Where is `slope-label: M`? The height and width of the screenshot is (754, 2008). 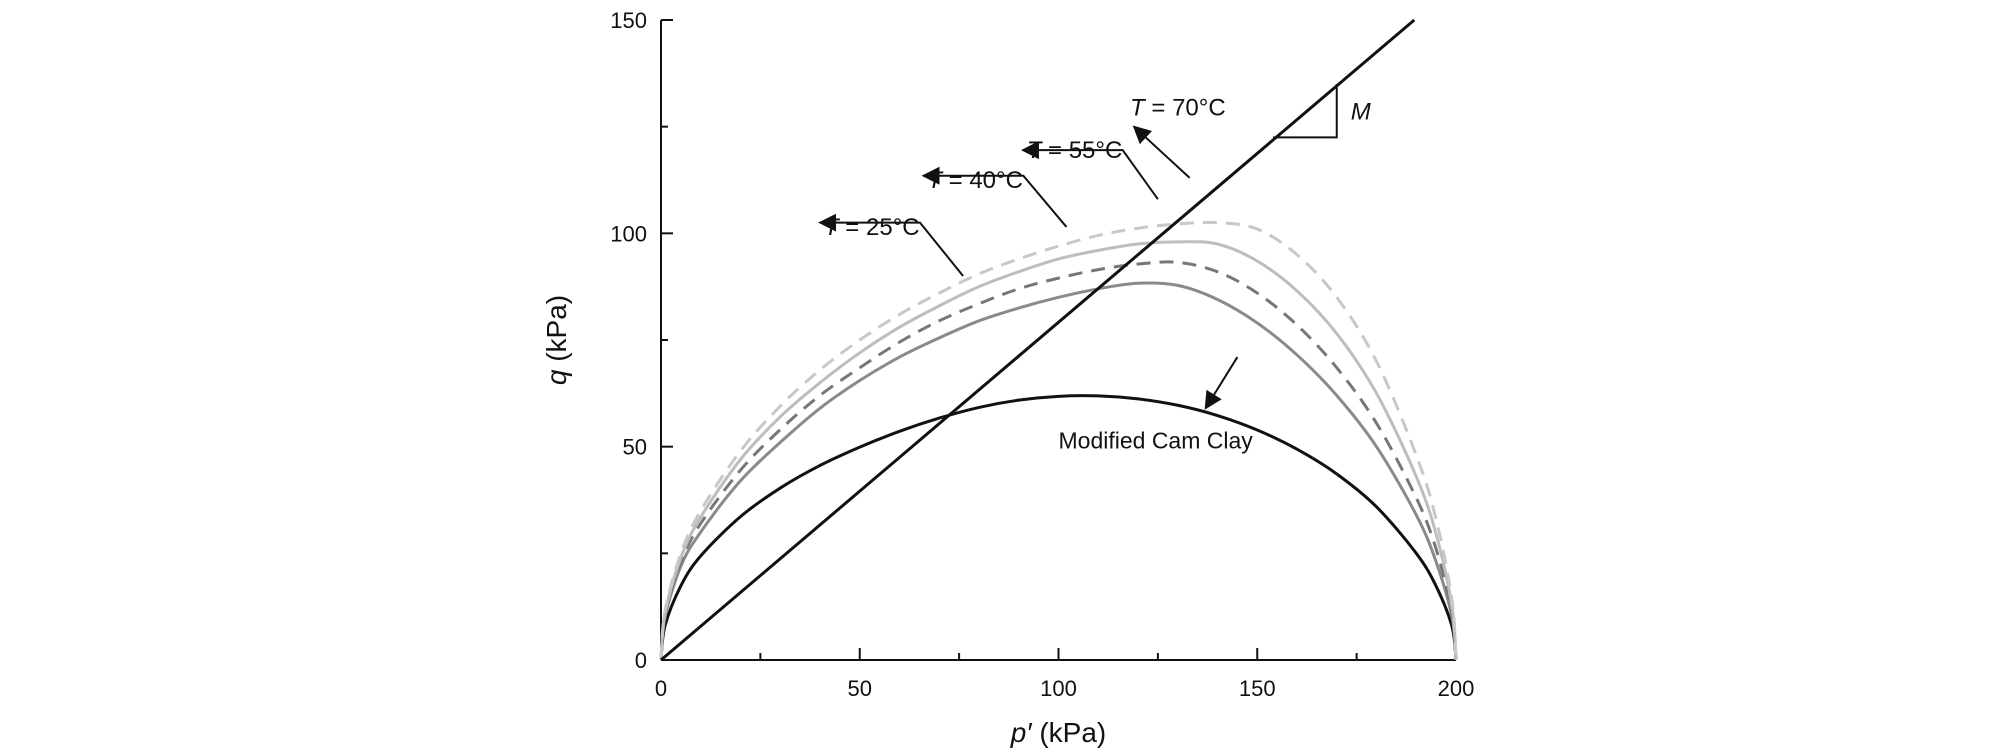
slope-label: M is located at coordinates (1361, 112).